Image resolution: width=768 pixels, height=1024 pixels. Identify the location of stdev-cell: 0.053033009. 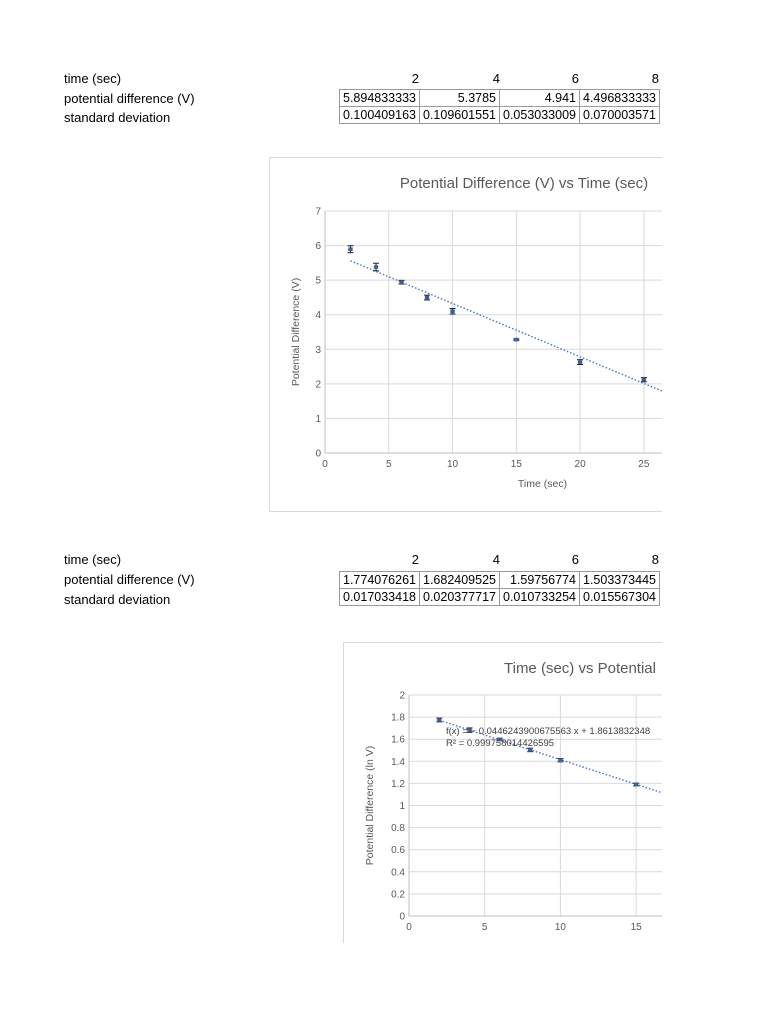
(539, 115).